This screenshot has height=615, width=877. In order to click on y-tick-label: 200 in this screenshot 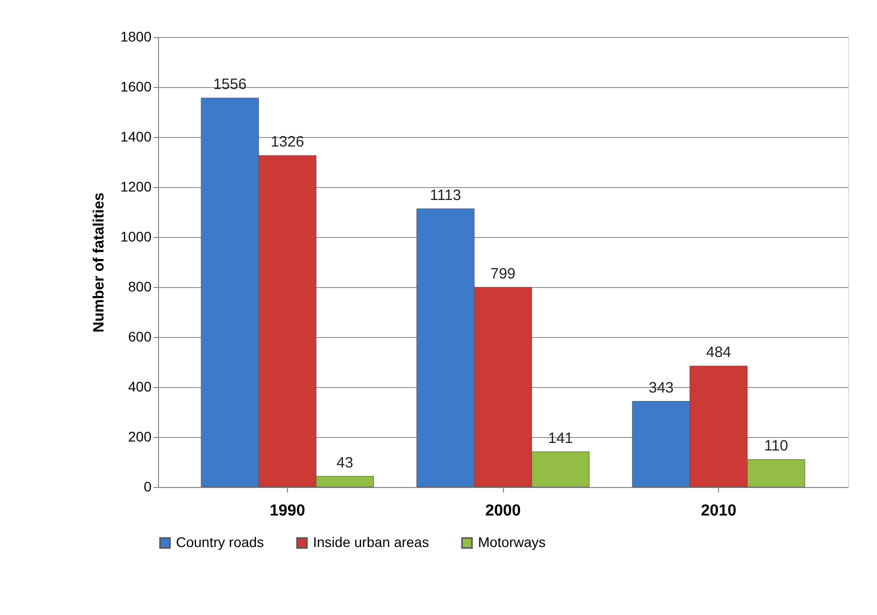, I will do `click(140, 436)`.